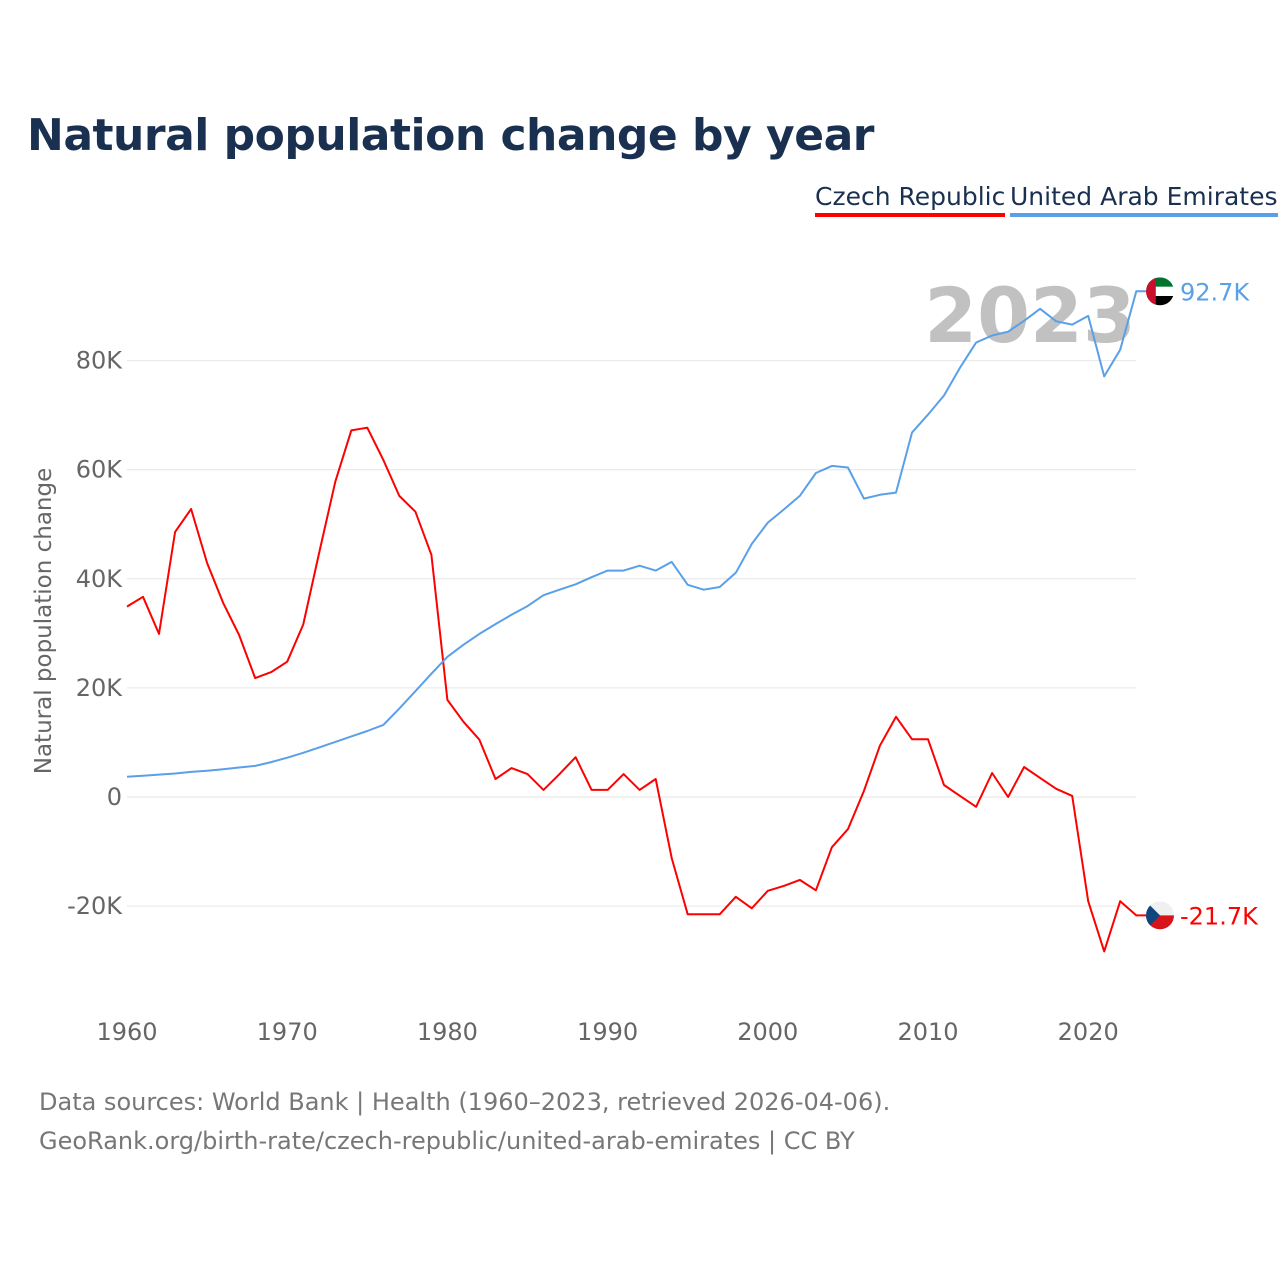 This screenshot has width=1280, height=1280. Describe the element at coordinates (1215, 292) in the screenshot. I see `end-value-label-ae: 92.7K` at that location.